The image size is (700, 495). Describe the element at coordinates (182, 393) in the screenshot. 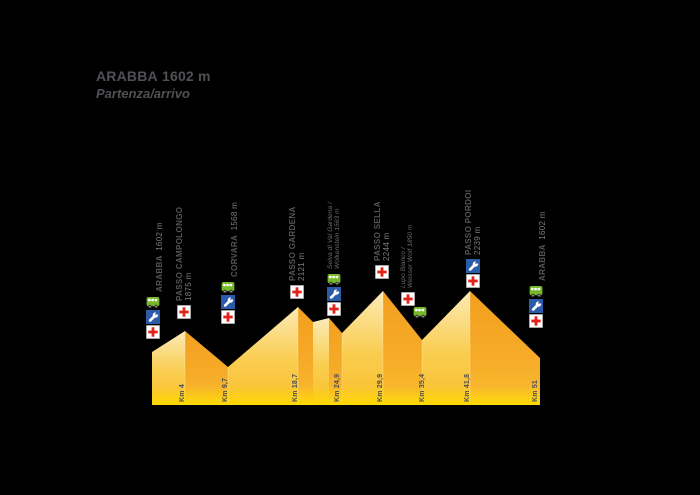

I see `km-marker: Km 4` at that location.